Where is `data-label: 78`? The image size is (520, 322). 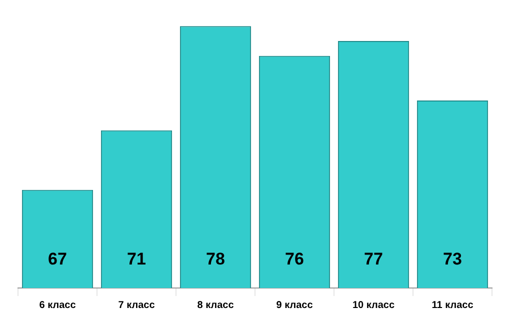
data-label: 78 is located at coordinates (215, 259).